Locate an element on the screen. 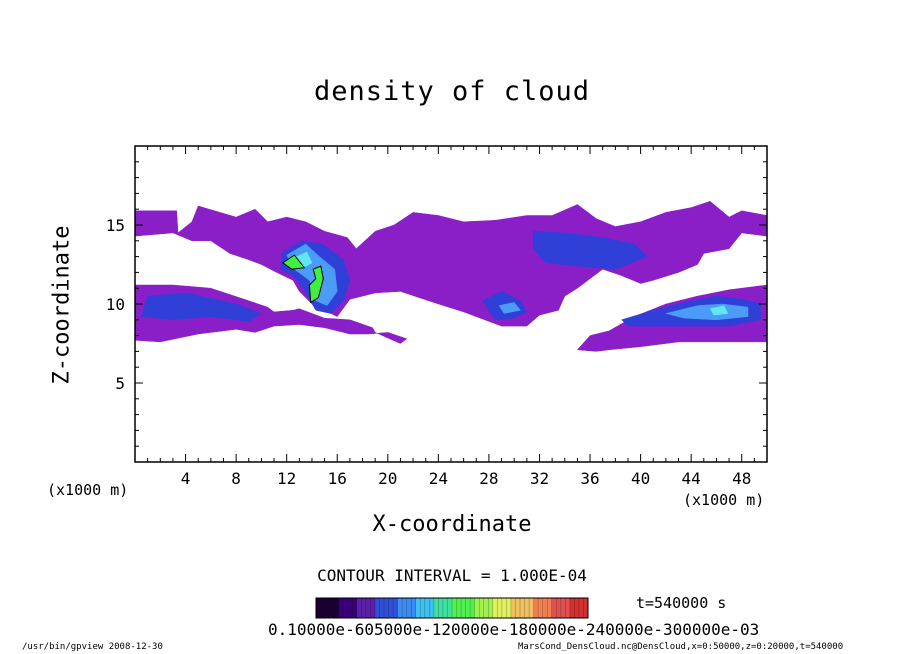  y-tick-label: 15 is located at coordinates (115, 225).